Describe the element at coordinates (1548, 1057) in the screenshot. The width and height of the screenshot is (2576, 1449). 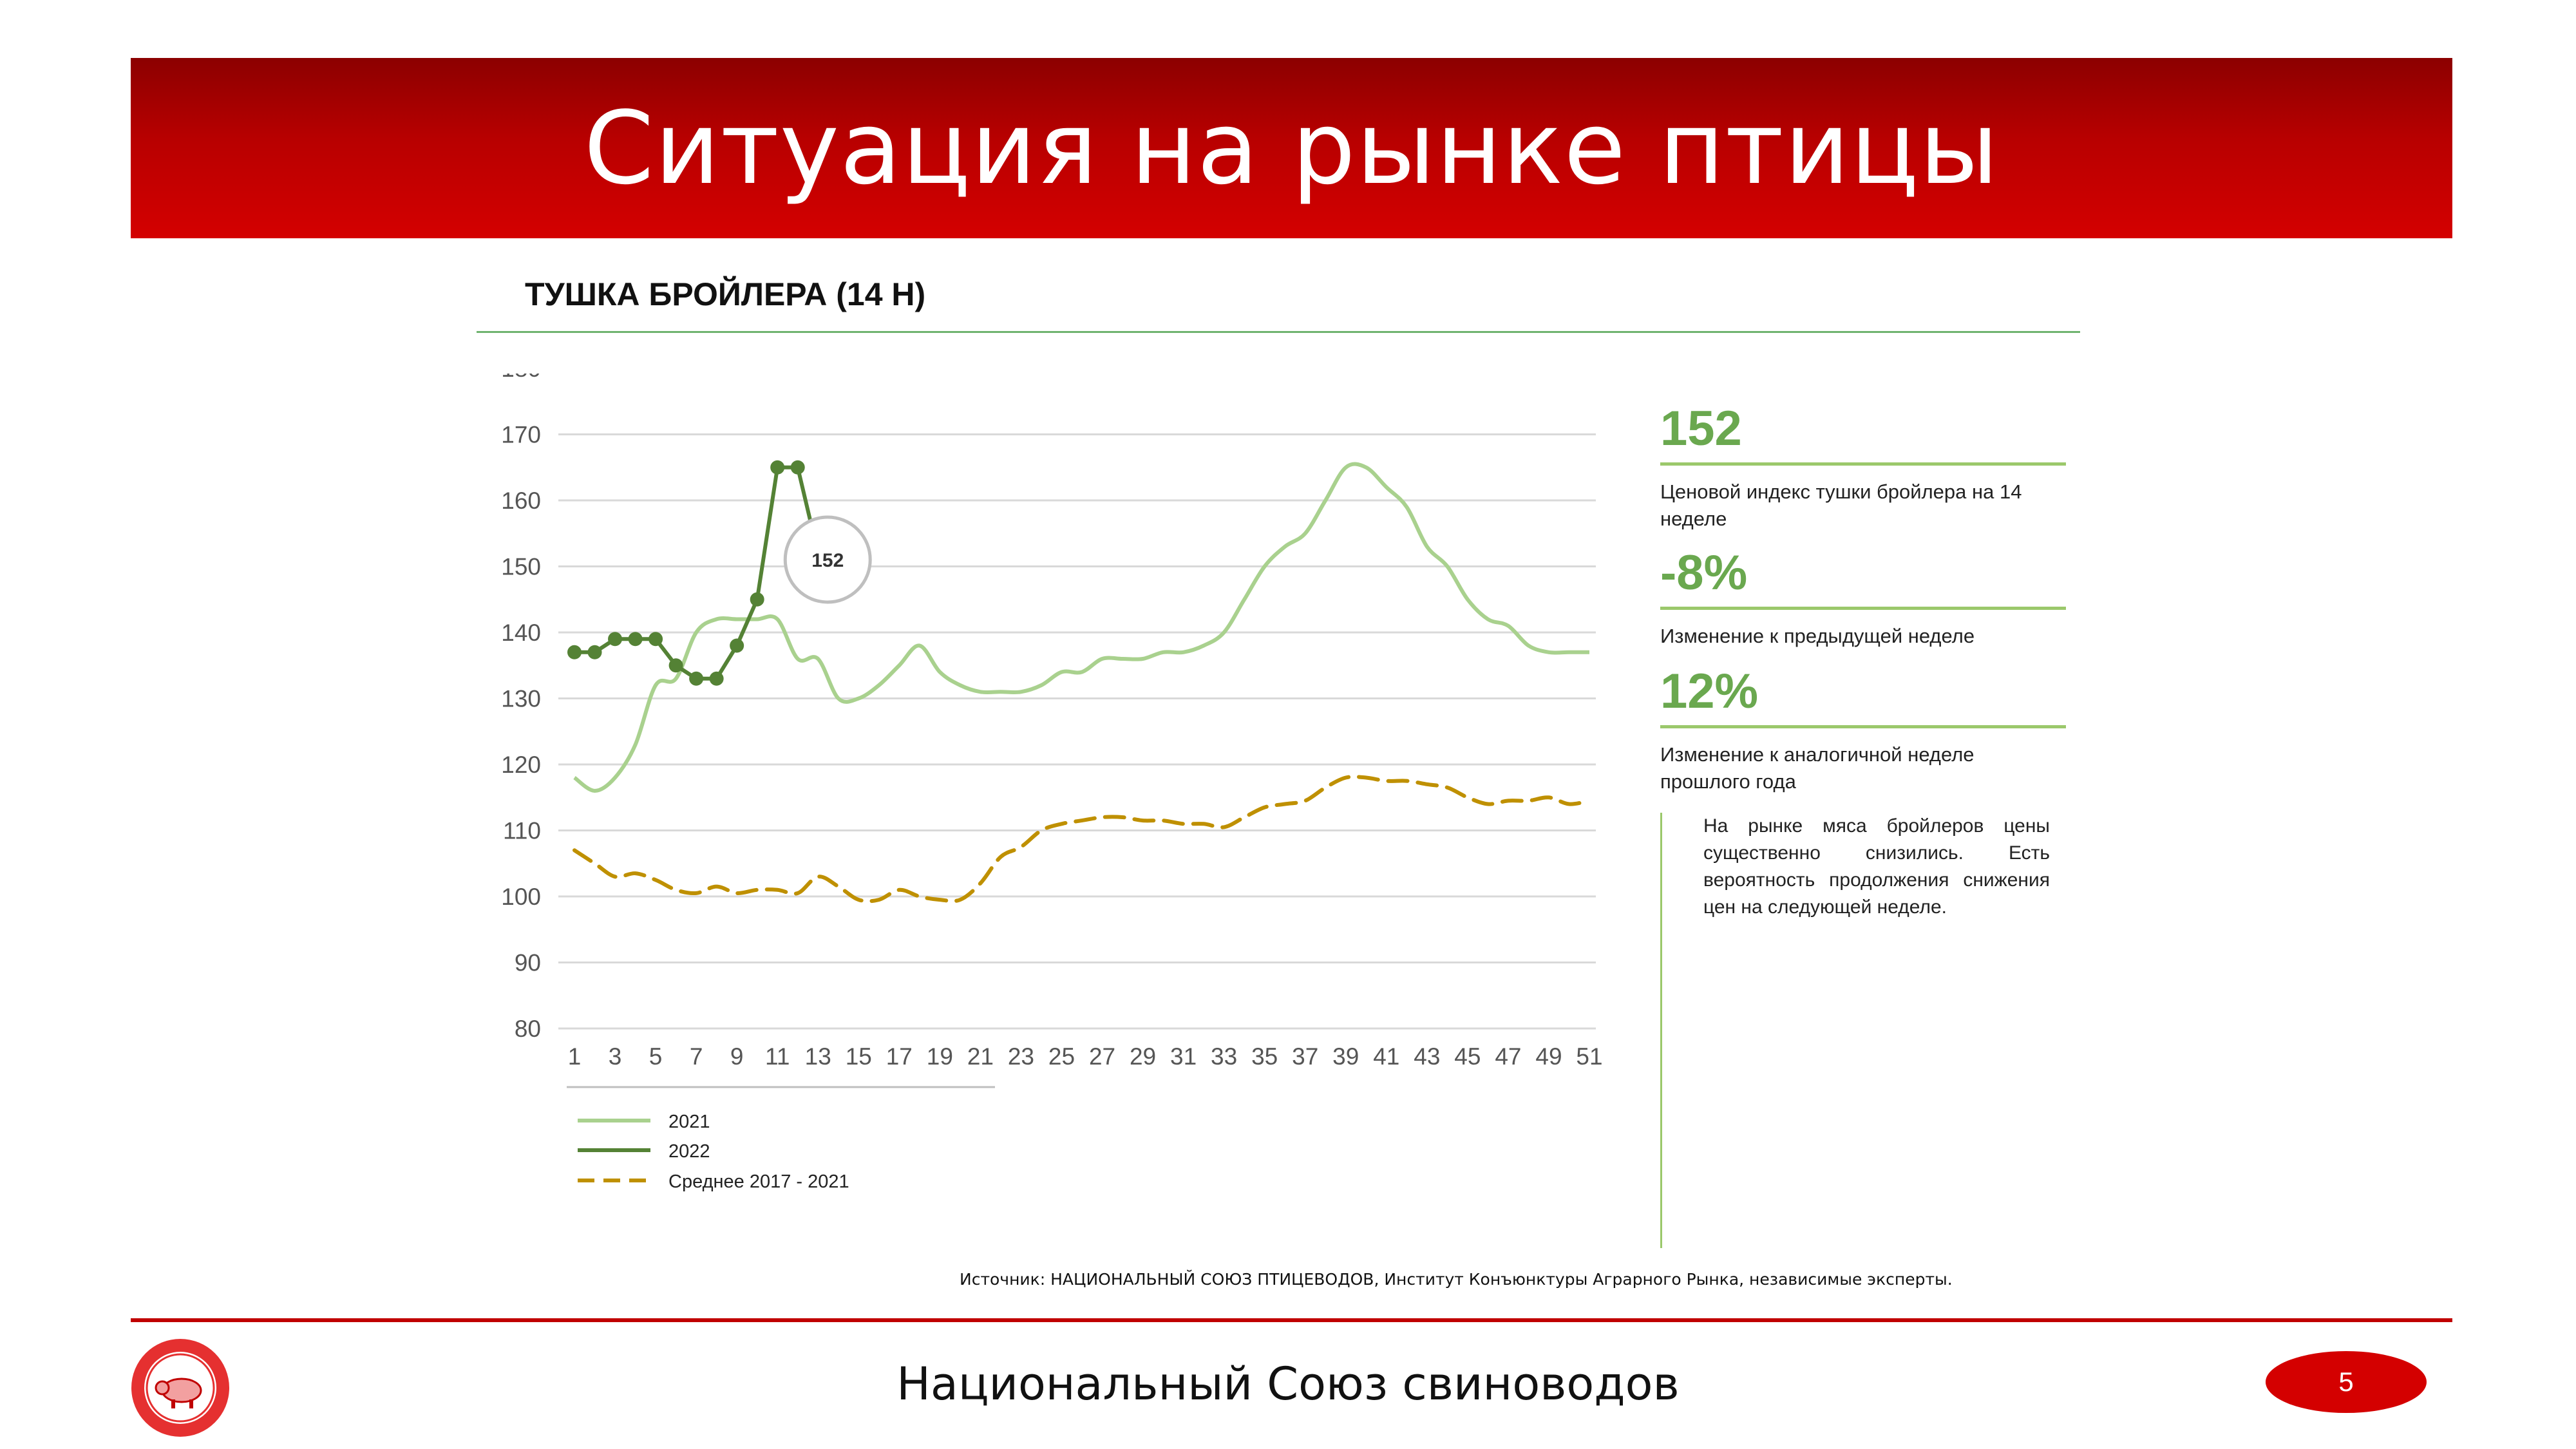
I see `x-tick-label: 49` at that location.